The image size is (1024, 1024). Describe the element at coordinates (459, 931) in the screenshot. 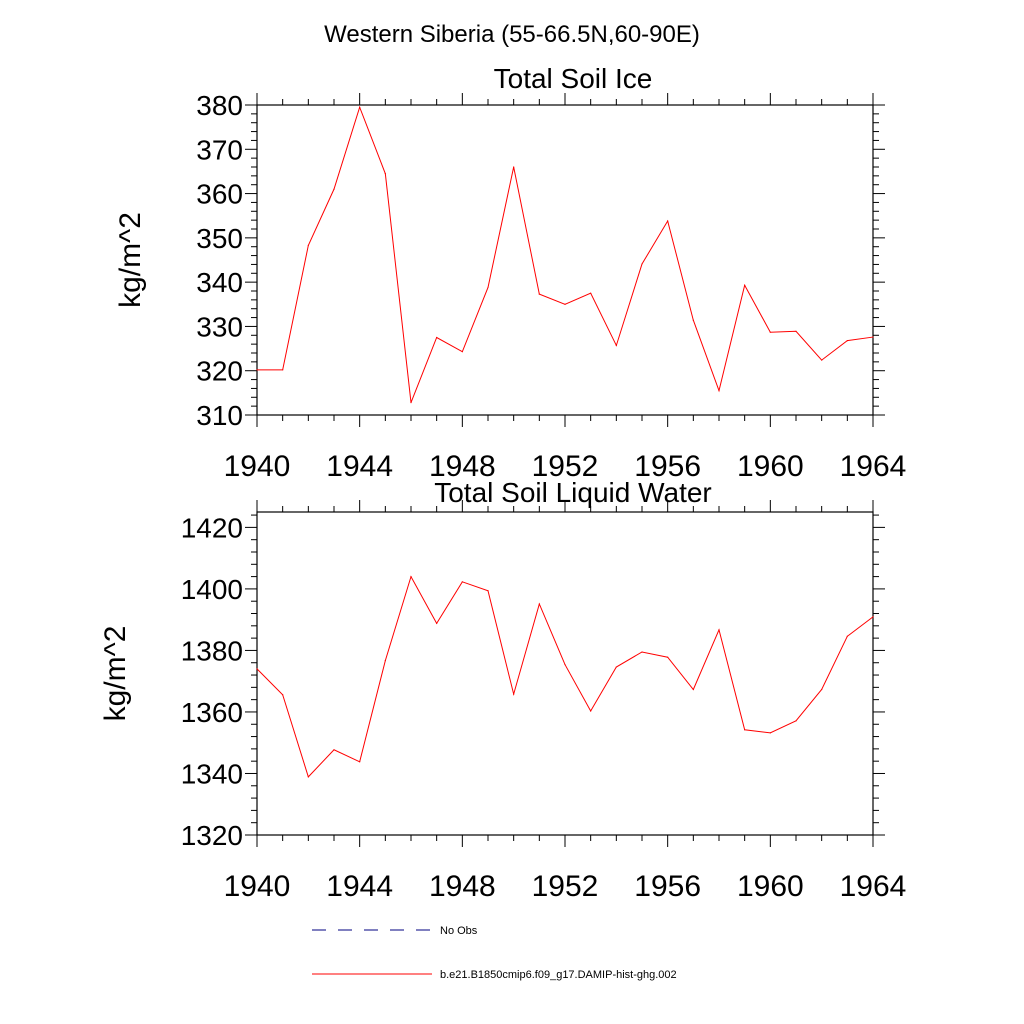

I see `legend-label-no-obs: No Obs` at that location.